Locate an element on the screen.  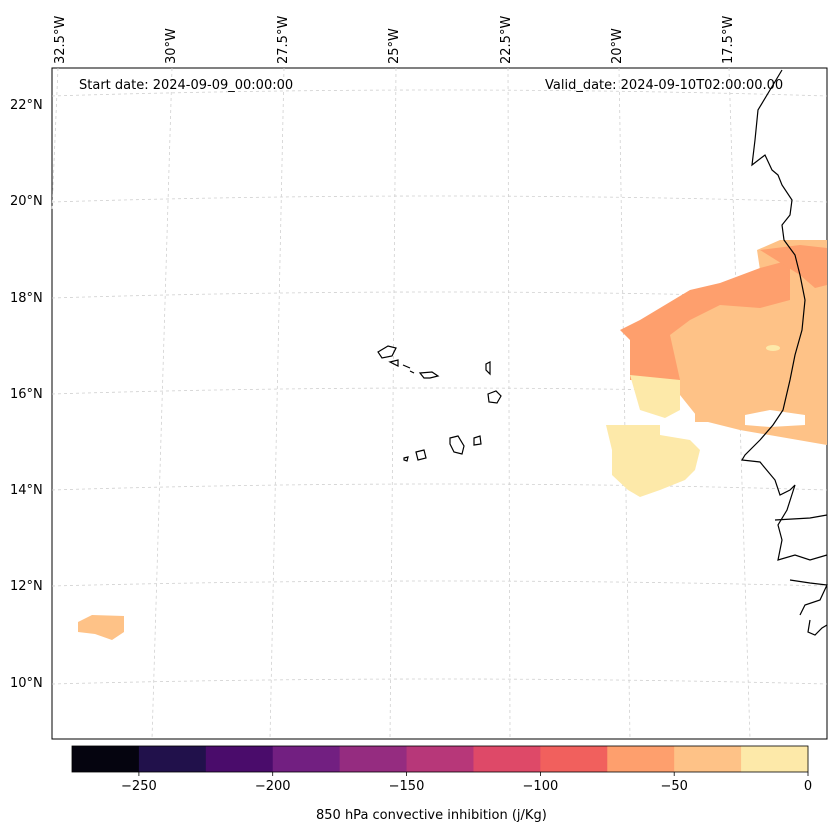
colorbar-tick-label: −150 is located at coordinates (406, 786).